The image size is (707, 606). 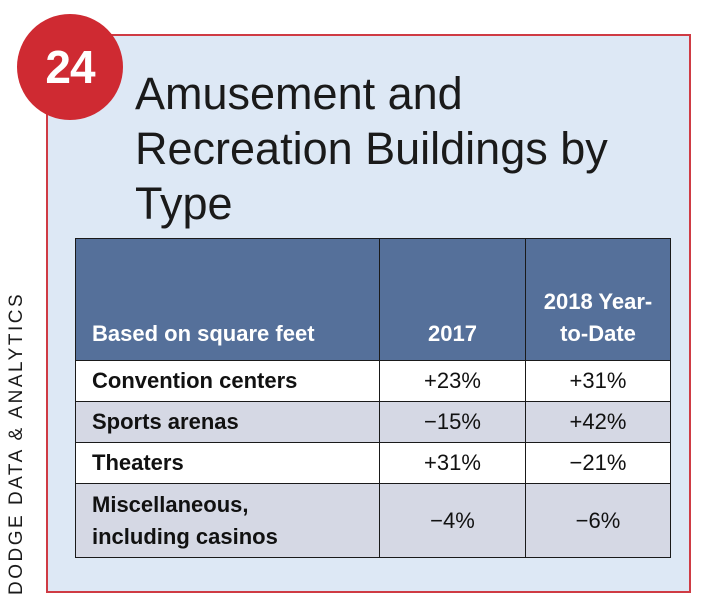 I want to click on table-row: Miscellaneous, including casinos −4% −6%, so click(x=373, y=520).